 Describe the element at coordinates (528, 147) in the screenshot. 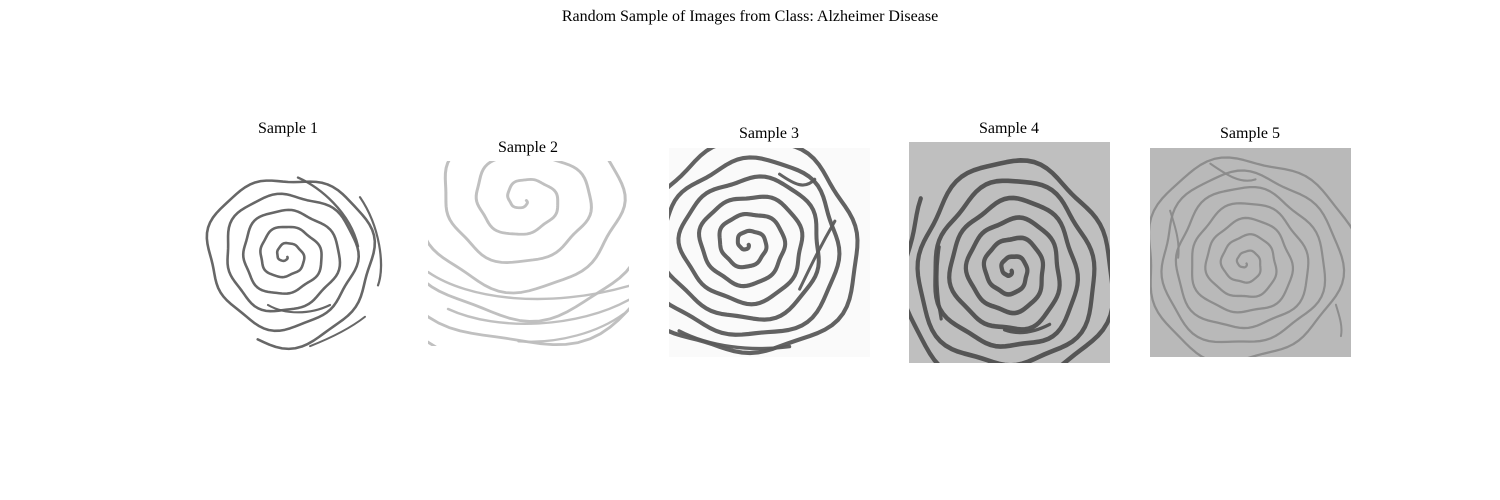

I see `sample-2-title: Sample 2` at that location.